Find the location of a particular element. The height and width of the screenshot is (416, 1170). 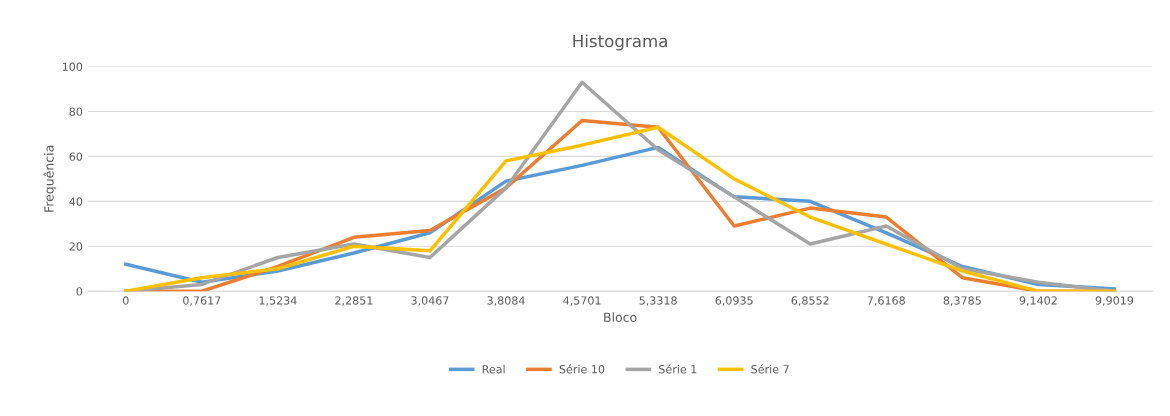

x-tick-label: 4,5701 is located at coordinates (582, 301).